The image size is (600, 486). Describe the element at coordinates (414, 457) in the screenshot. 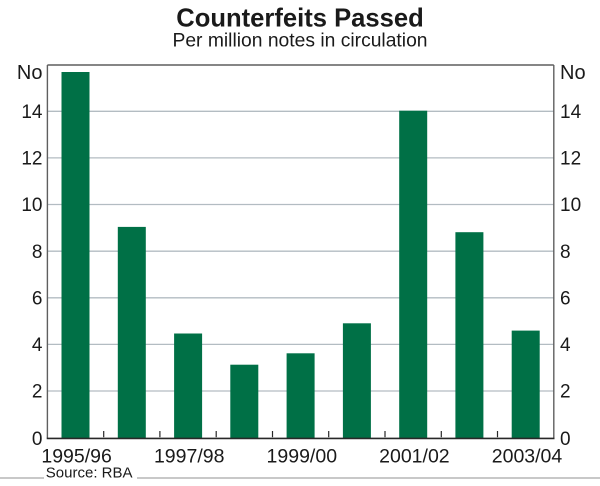

I see `svg-text: 2001/02` at that location.